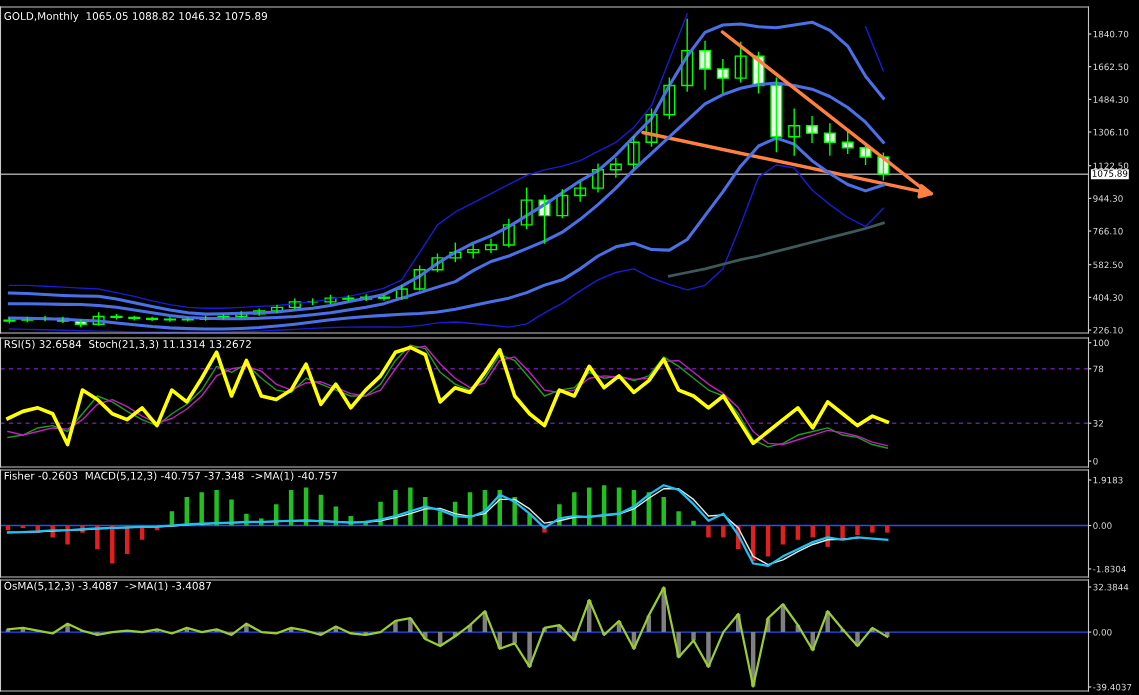 Image resolution: width=1139 pixels, height=695 pixels. Describe the element at coordinates (1111, 166) in the screenshot. I see `y-tick-label: 1122.50` at that location.